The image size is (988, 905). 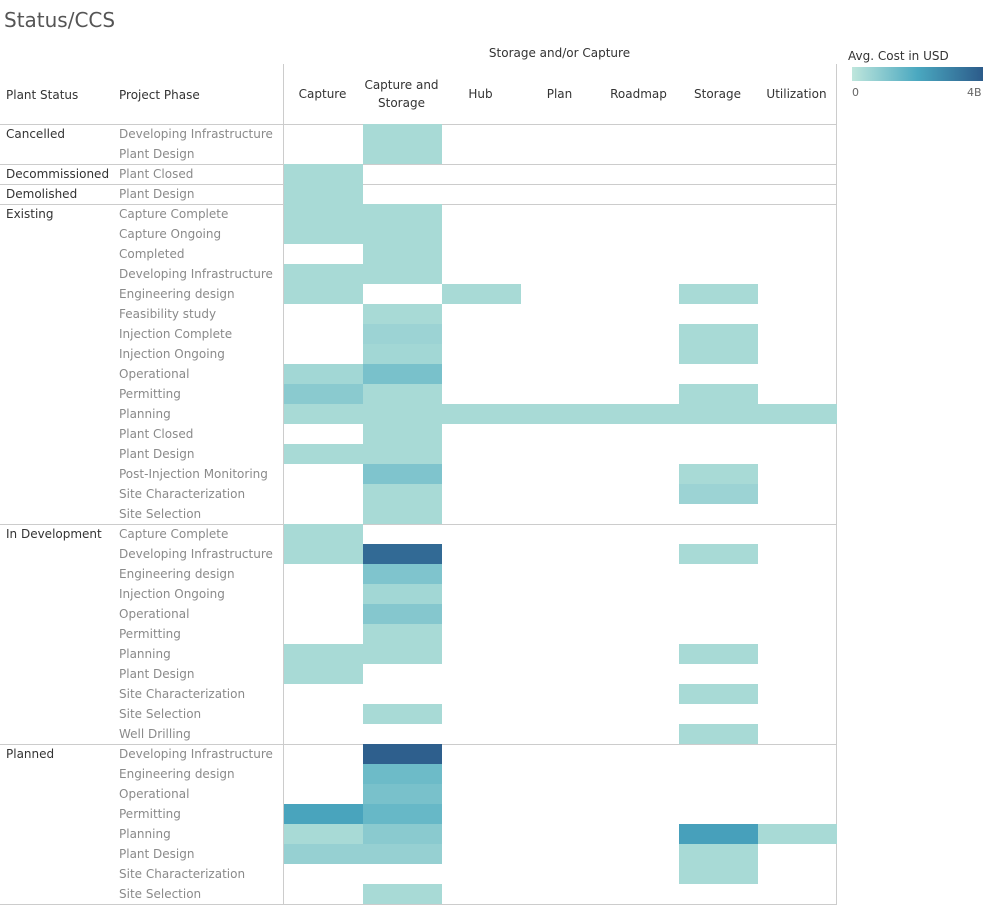 What do you see at coordinates (155, 734) in the screenshot?
I see `project-phase-label: Well Drilling` at bounding box center [155, 734].